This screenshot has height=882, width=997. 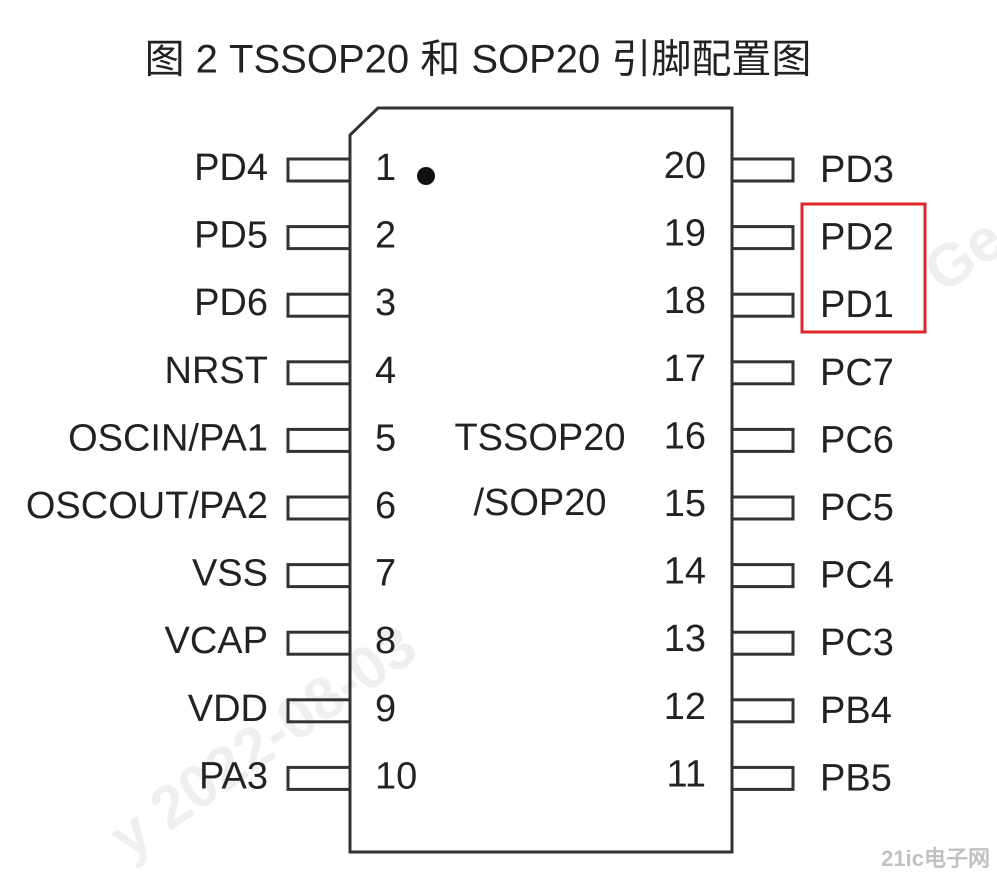 What do you see at coordinates (685, 234) in the screenshot?
I see `pin-number: 19` at bounding box center [685, 234].